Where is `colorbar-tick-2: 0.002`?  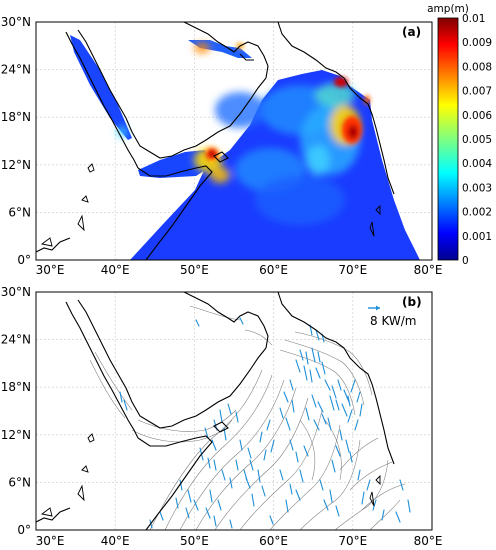 colorbar-tick-2: 0.002 is located at coordinates (477, 213).